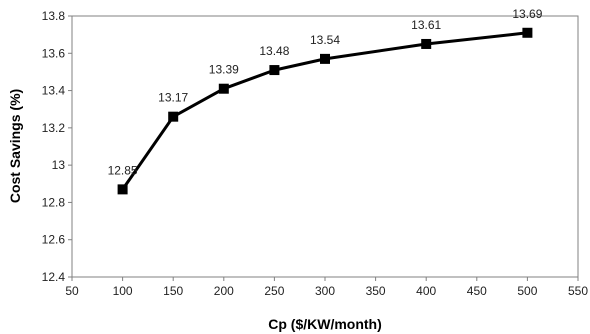 Image resolution: width=590 pixels, height=334 pixels. Describe the element at coordinates (426, 291) in the screenshot. I see `x-tick-label: 400` at that location.